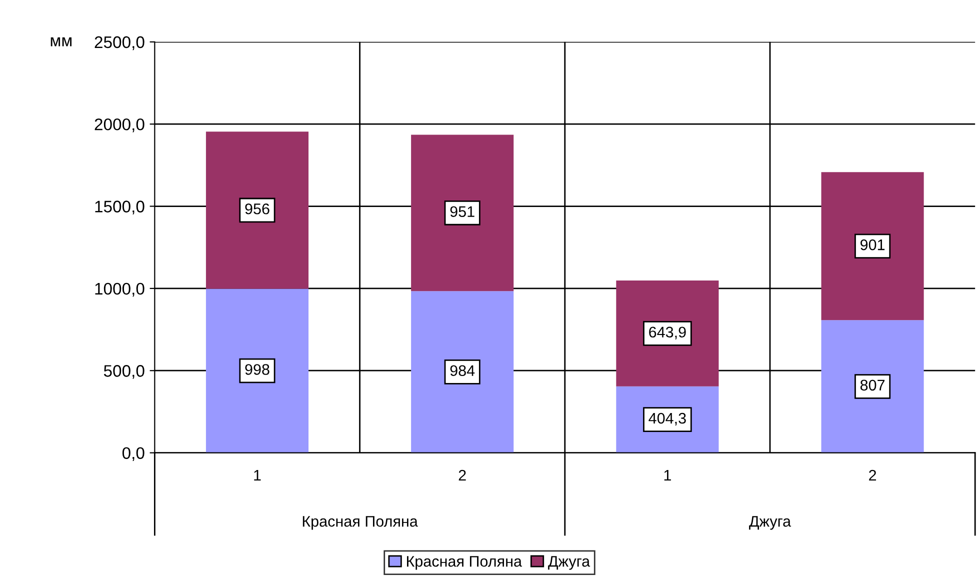  Describe the element at coordinates (360, 523) in the screenshot. I see `text: Красная Поляна` at that location.